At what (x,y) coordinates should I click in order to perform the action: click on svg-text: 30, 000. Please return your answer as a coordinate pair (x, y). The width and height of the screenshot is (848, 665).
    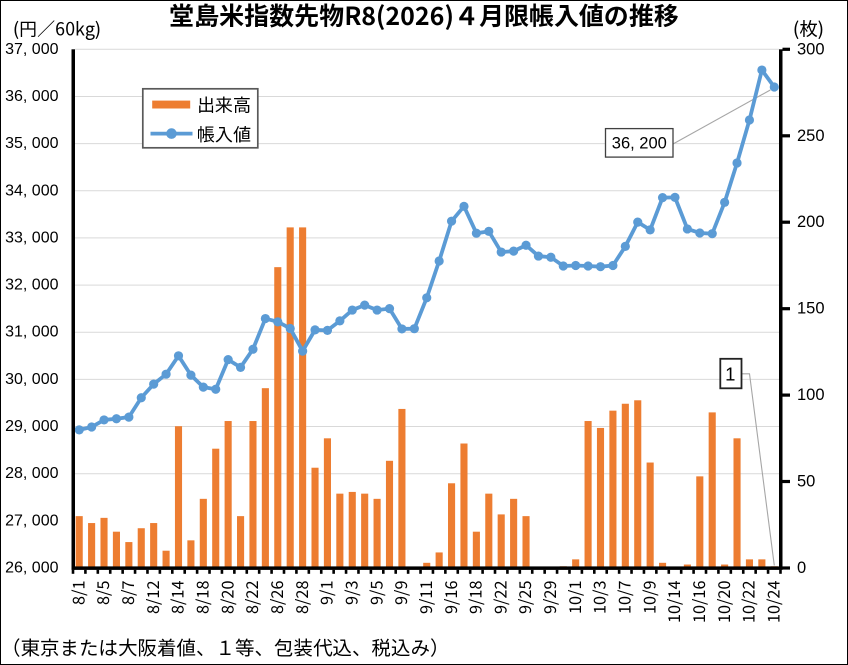
    Looking at the image, I should click on (31, 379).